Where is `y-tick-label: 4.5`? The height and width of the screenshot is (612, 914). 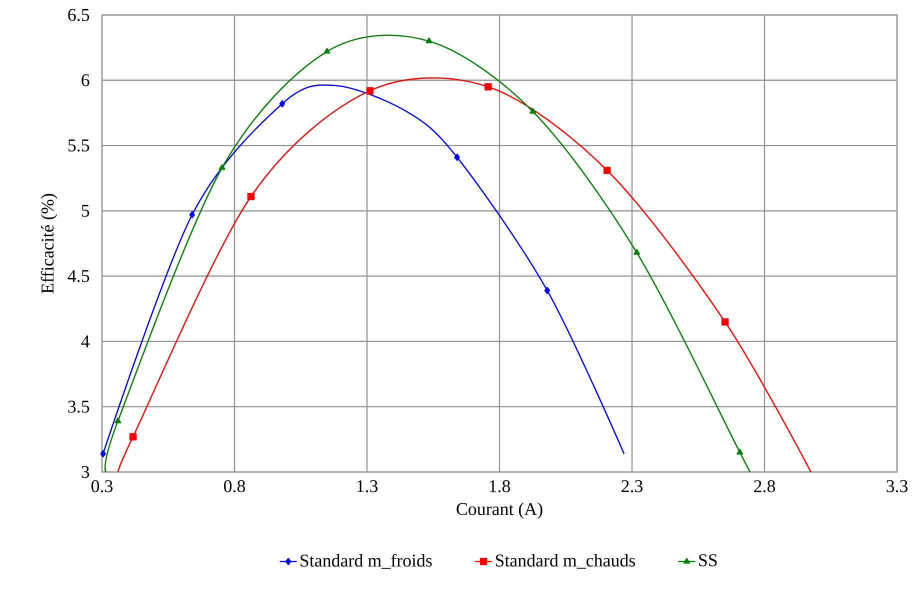 y-tick-label: 4.5 is located at coordinates (79, 276).